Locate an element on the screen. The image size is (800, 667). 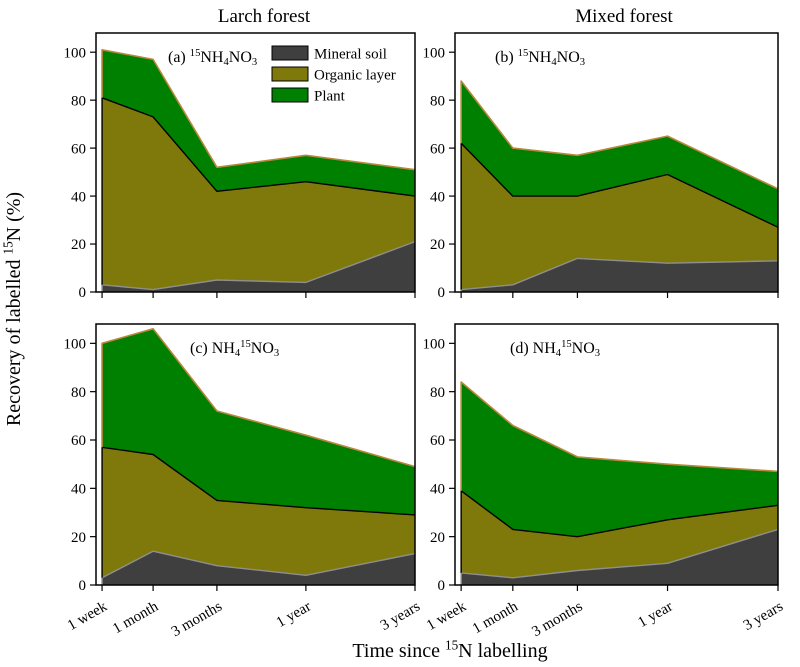
panel-c-area-plant is located at coordinates (258, 421).